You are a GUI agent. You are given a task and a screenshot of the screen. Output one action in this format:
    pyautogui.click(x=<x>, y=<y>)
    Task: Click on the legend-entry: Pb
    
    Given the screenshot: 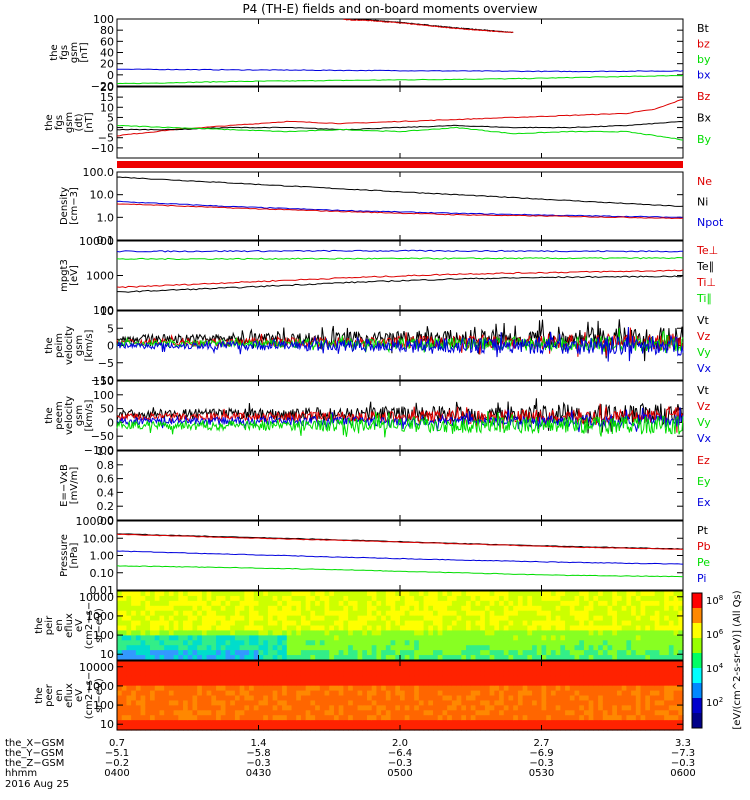 What is the action you would take?
    pyautogui.click(x=704, y=546)
    